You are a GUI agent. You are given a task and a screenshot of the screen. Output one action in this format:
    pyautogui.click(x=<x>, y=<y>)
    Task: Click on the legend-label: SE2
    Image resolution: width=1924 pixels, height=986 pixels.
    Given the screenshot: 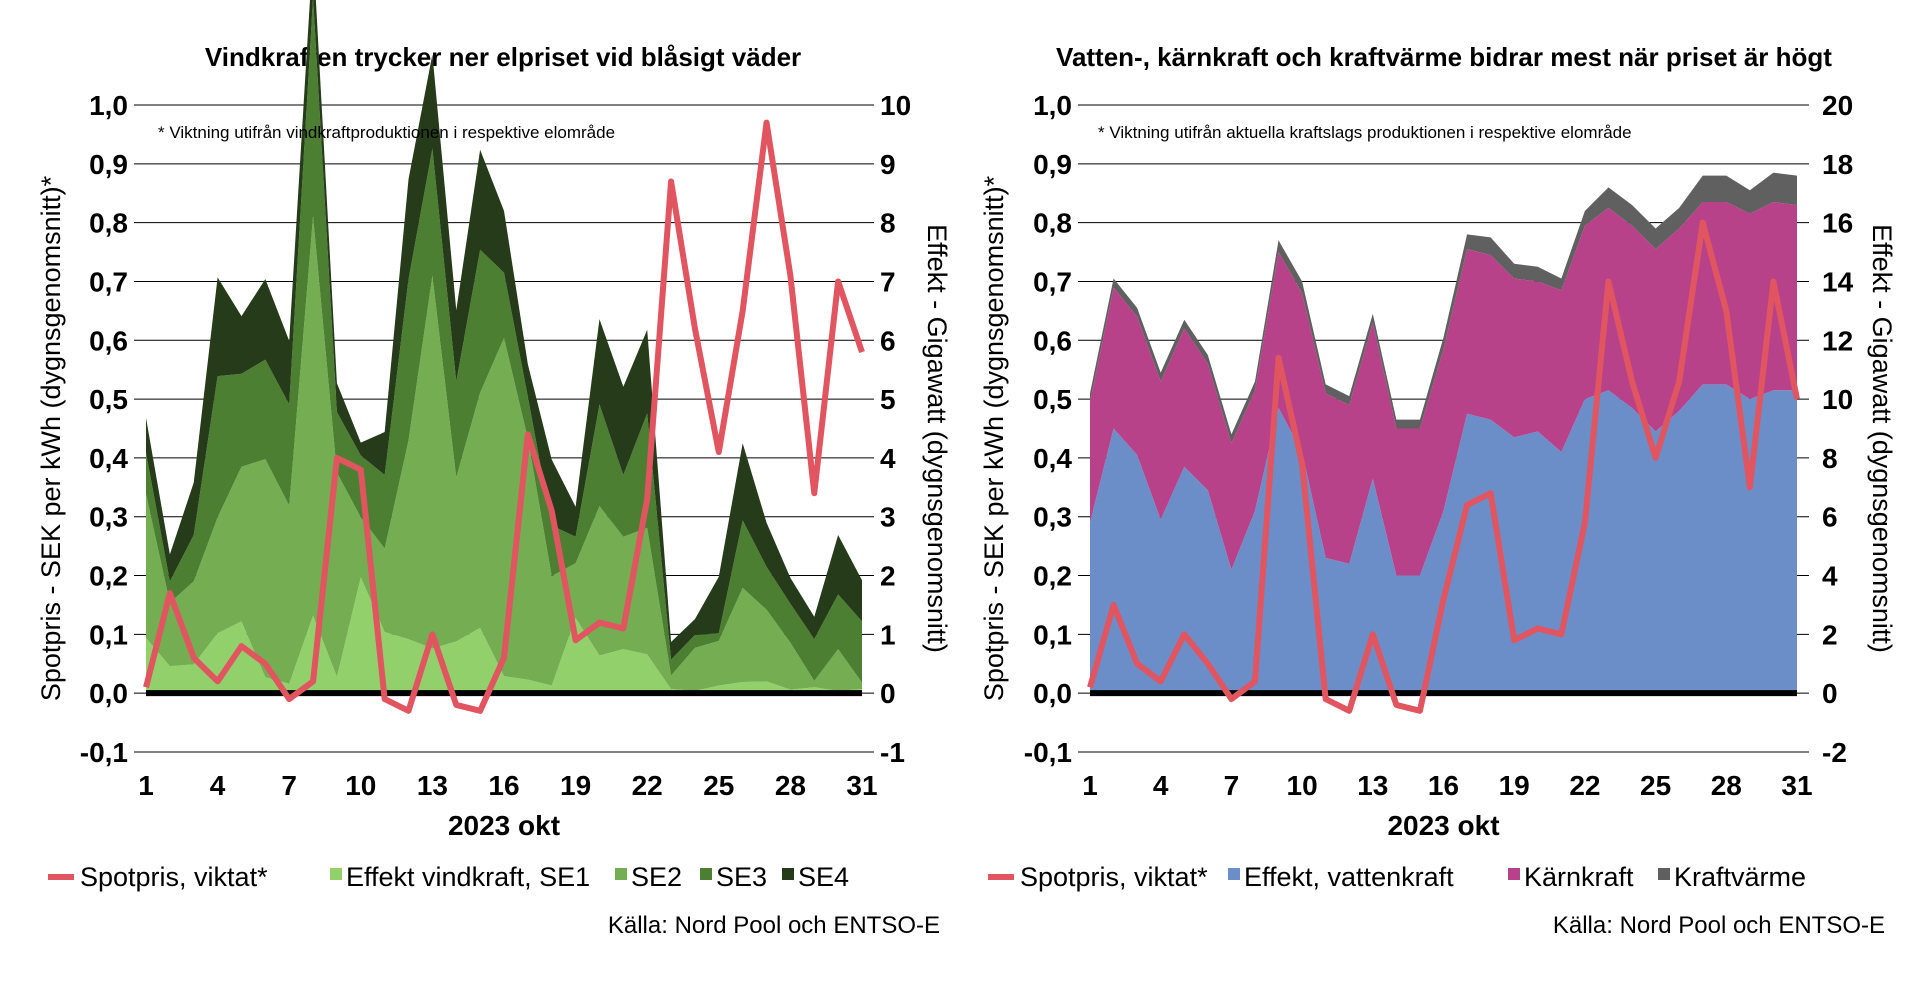 What is the action you would take?
    pyautogui.click(x=656, y=877)
    